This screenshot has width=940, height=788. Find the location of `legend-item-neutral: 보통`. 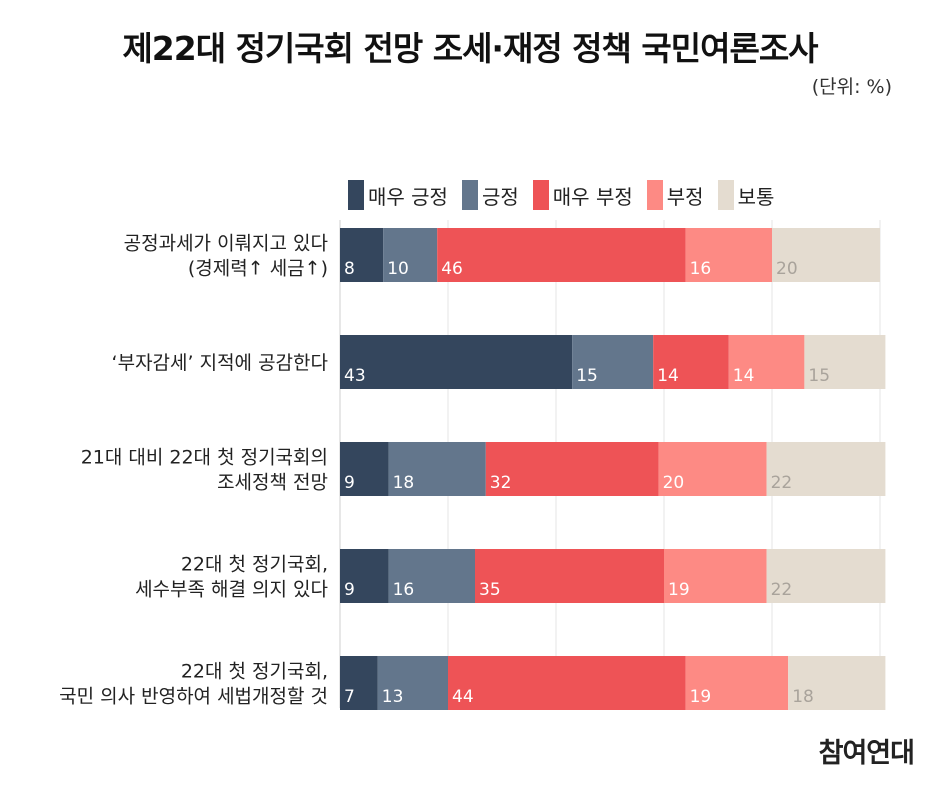

legend-item-neutral: 보통 is located at coordinates (746, 195).